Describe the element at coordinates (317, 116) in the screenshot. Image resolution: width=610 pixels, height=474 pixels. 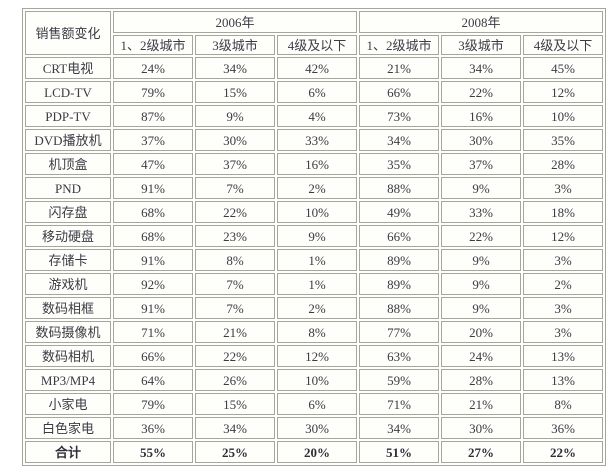
I see `value-cell: 4%` at that location.